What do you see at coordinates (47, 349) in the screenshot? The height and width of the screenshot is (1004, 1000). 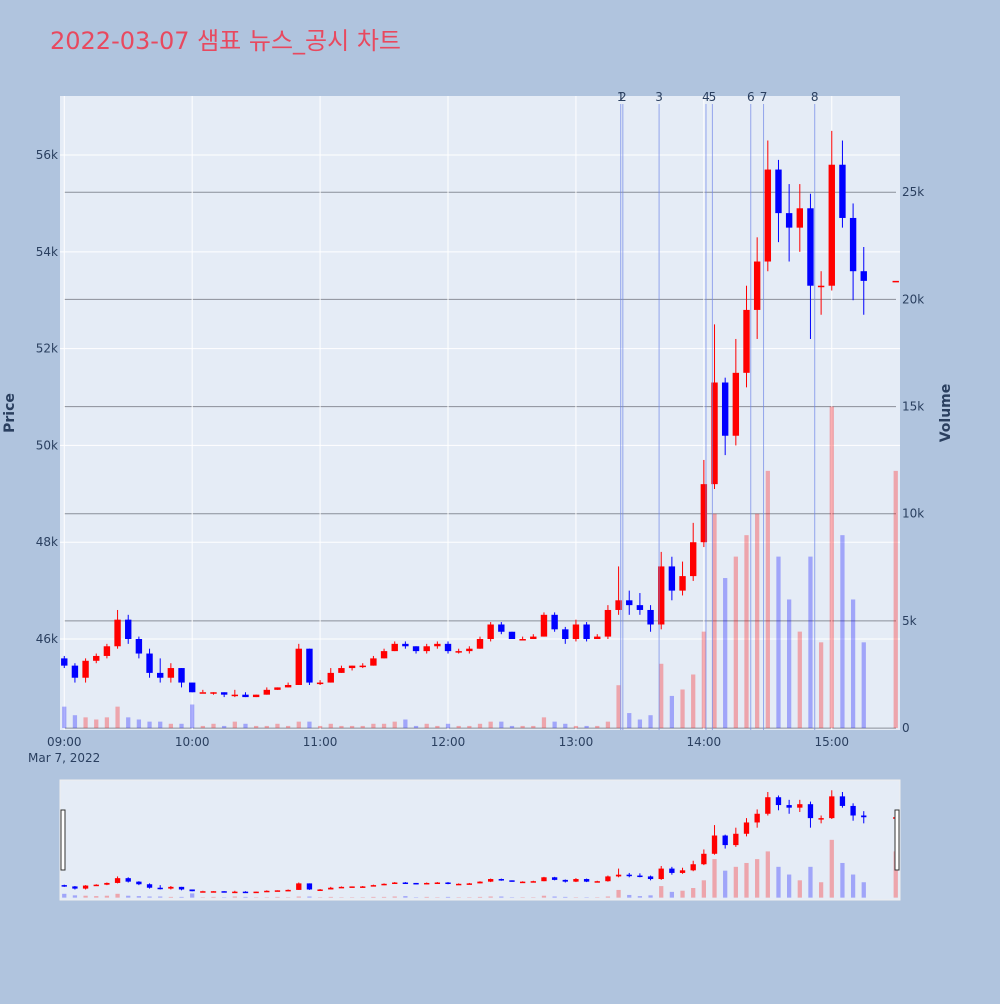 I see `y-tick-label: 52k` at bounding box center [47, 349].